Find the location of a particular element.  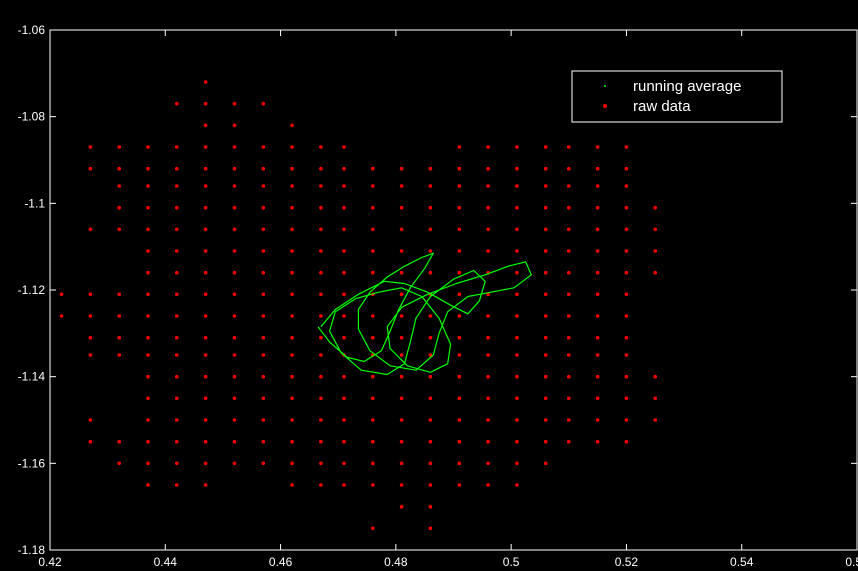

x-tick-label: 0.44 is located at coordinates (166, 562).